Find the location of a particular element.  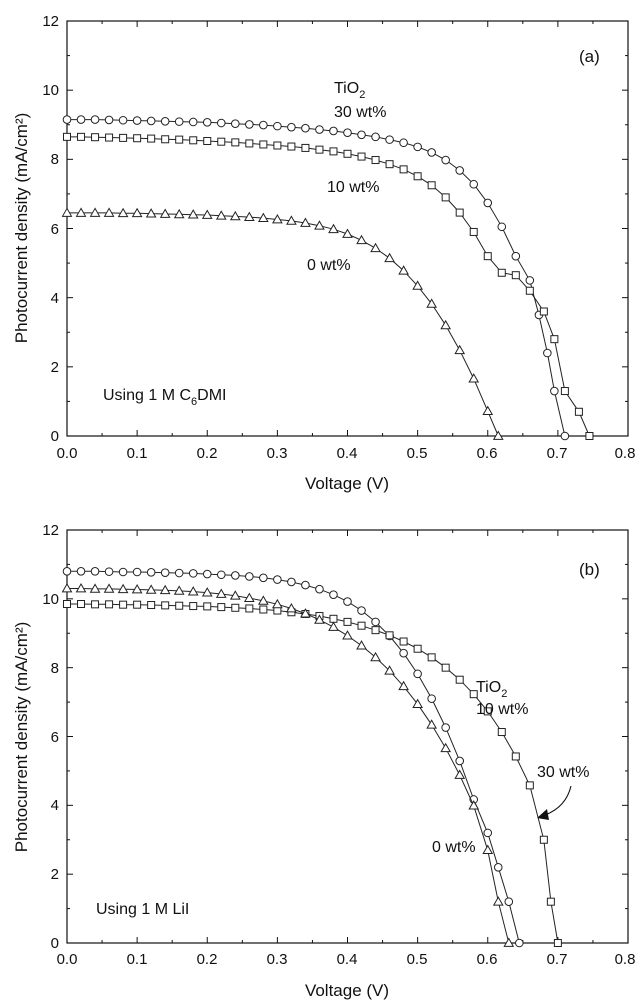

panel-label: (b) is located at coordinates (589, 569).